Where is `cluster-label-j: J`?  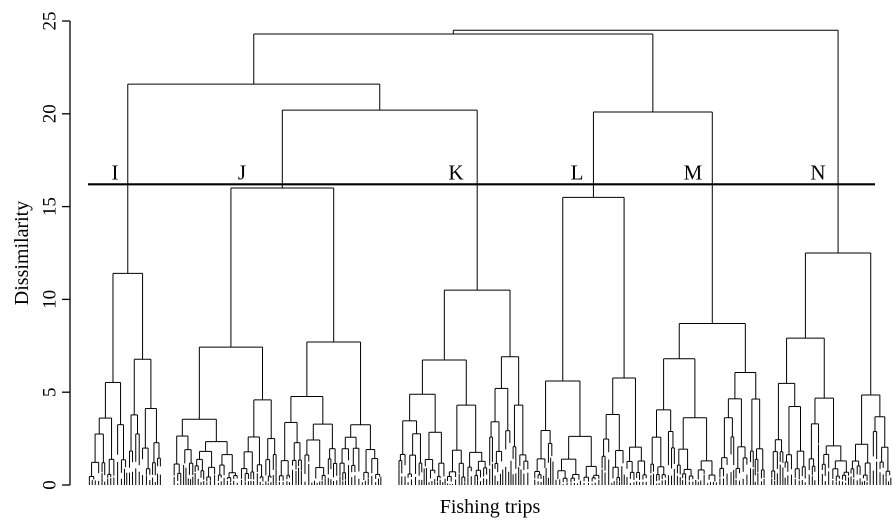 cluster-label-j: J is located at coordinates (242, 172).